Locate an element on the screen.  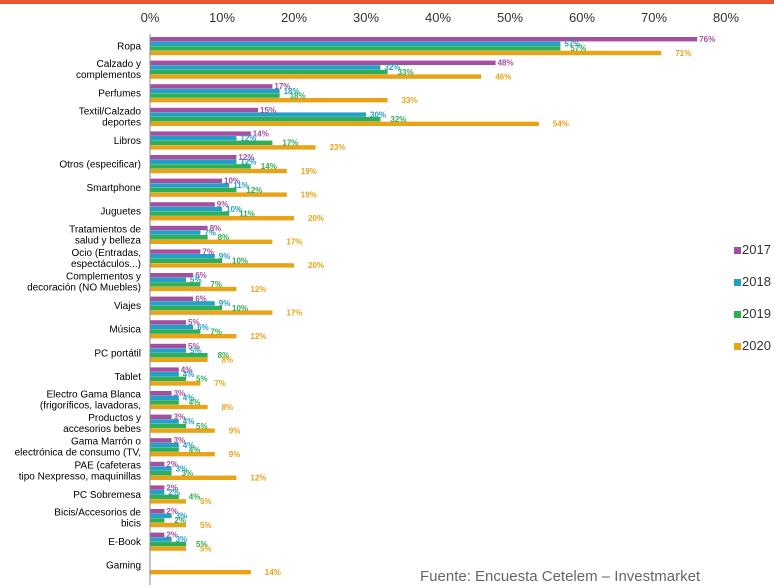
data-label-2017: 4% is located at coordinates (187, 369).